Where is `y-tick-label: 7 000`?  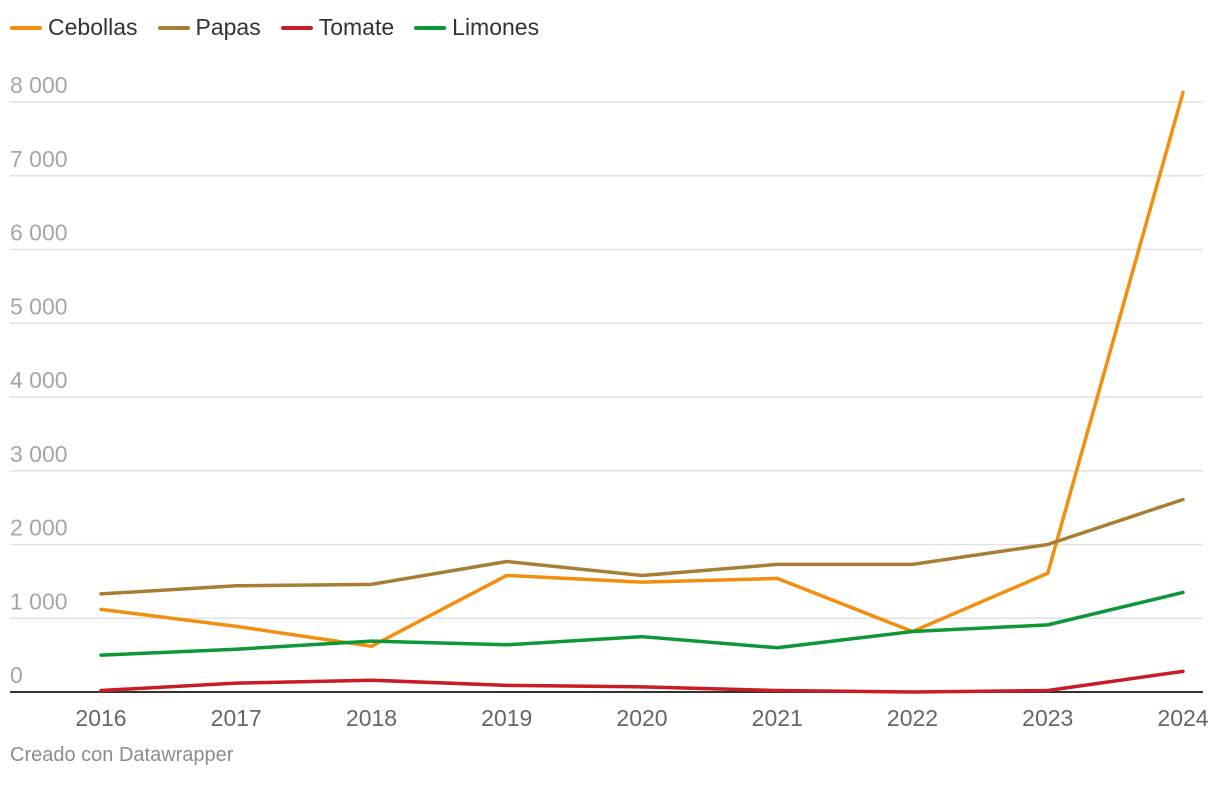
y-tick-label: 7 000 is located at coordinates (39, 159).